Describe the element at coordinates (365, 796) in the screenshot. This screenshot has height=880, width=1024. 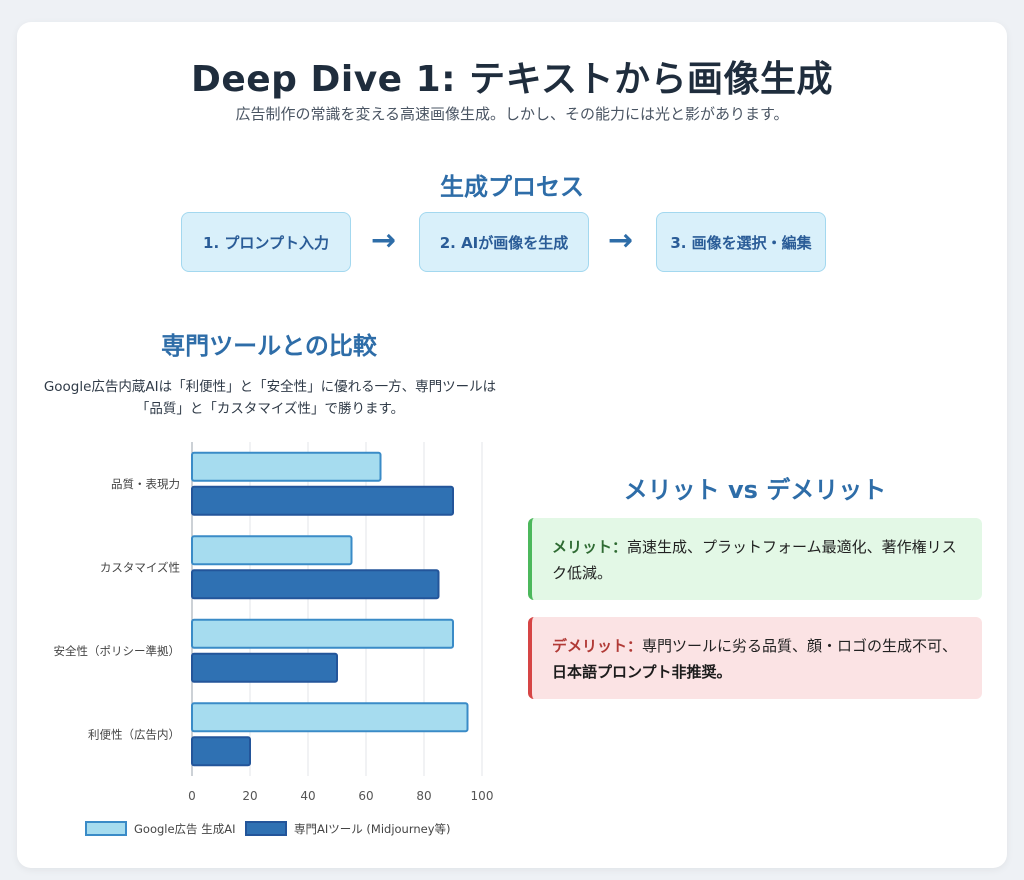
I see `x-tick-label: 60` at that location.